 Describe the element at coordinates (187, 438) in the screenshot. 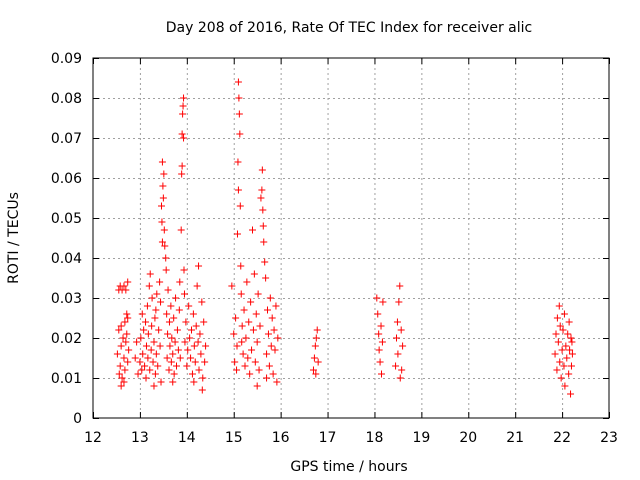

I see `x-tick-label: 14` at that location.